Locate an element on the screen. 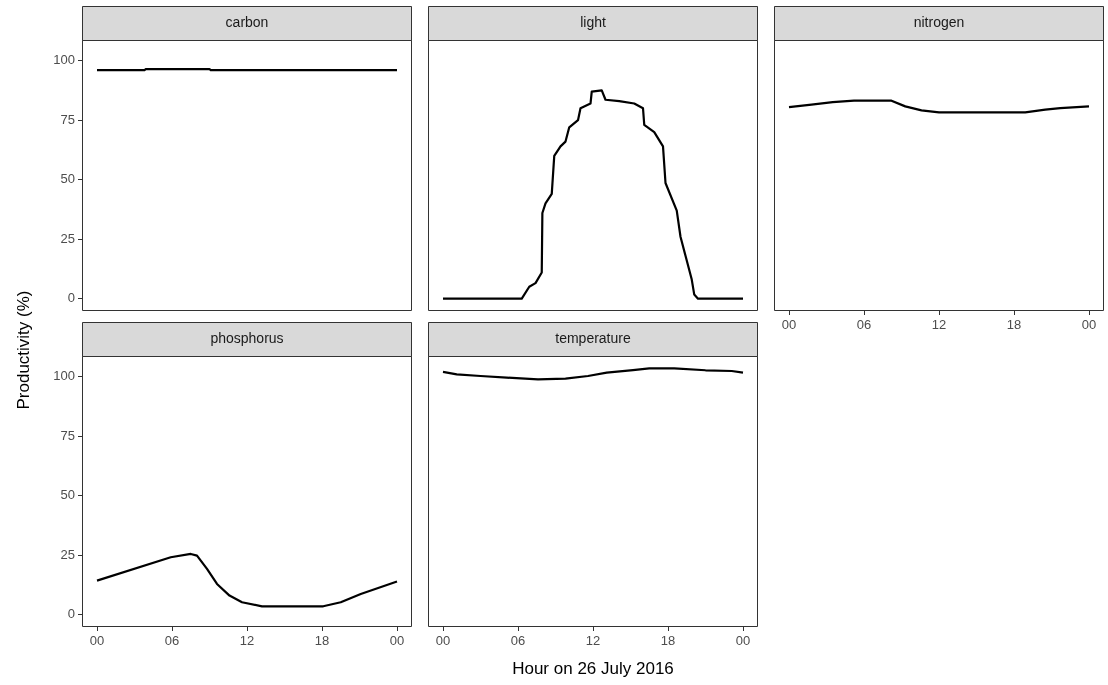 The image size is (1108, 685). chart-title: phosphorus is located at coordinates (247, 338).